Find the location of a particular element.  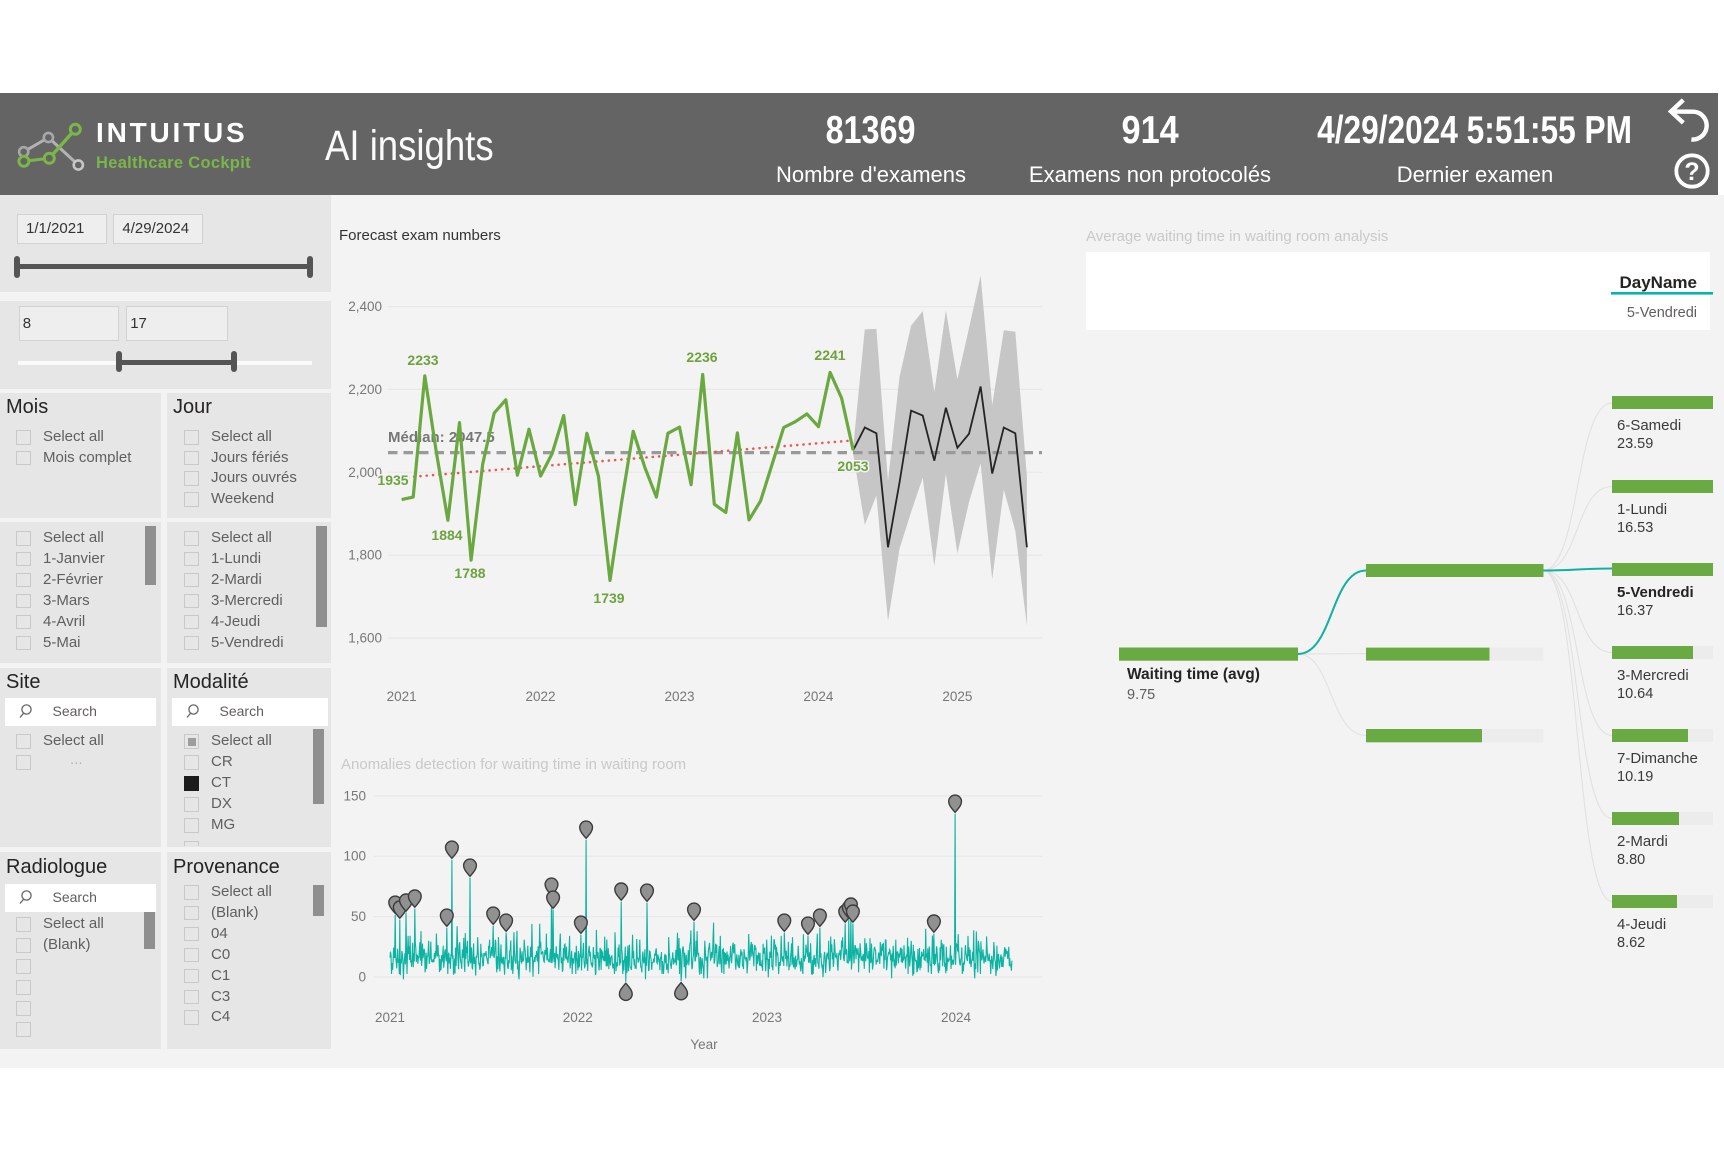

svg-text: Médian: 2047.5 is located at coordinates (441, 437).